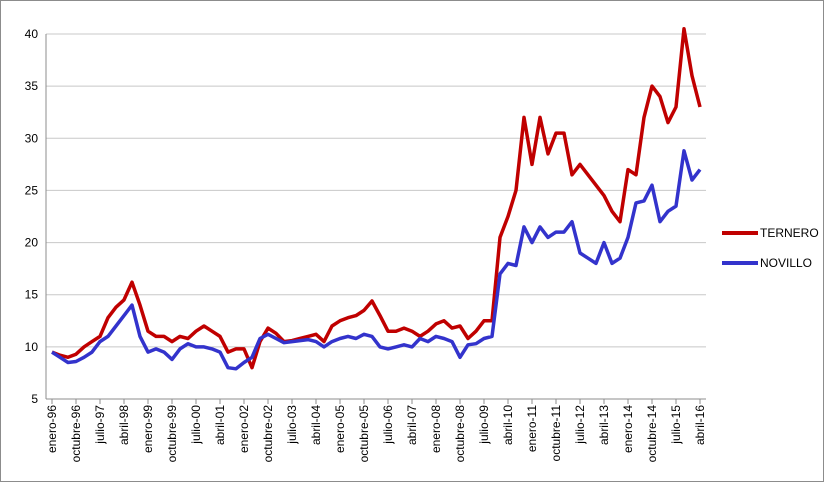  What do you see at coordinates (556, 433) in the screenshot?
I see `x-tick-label: octubre-11` at bounding box center [556, 433].